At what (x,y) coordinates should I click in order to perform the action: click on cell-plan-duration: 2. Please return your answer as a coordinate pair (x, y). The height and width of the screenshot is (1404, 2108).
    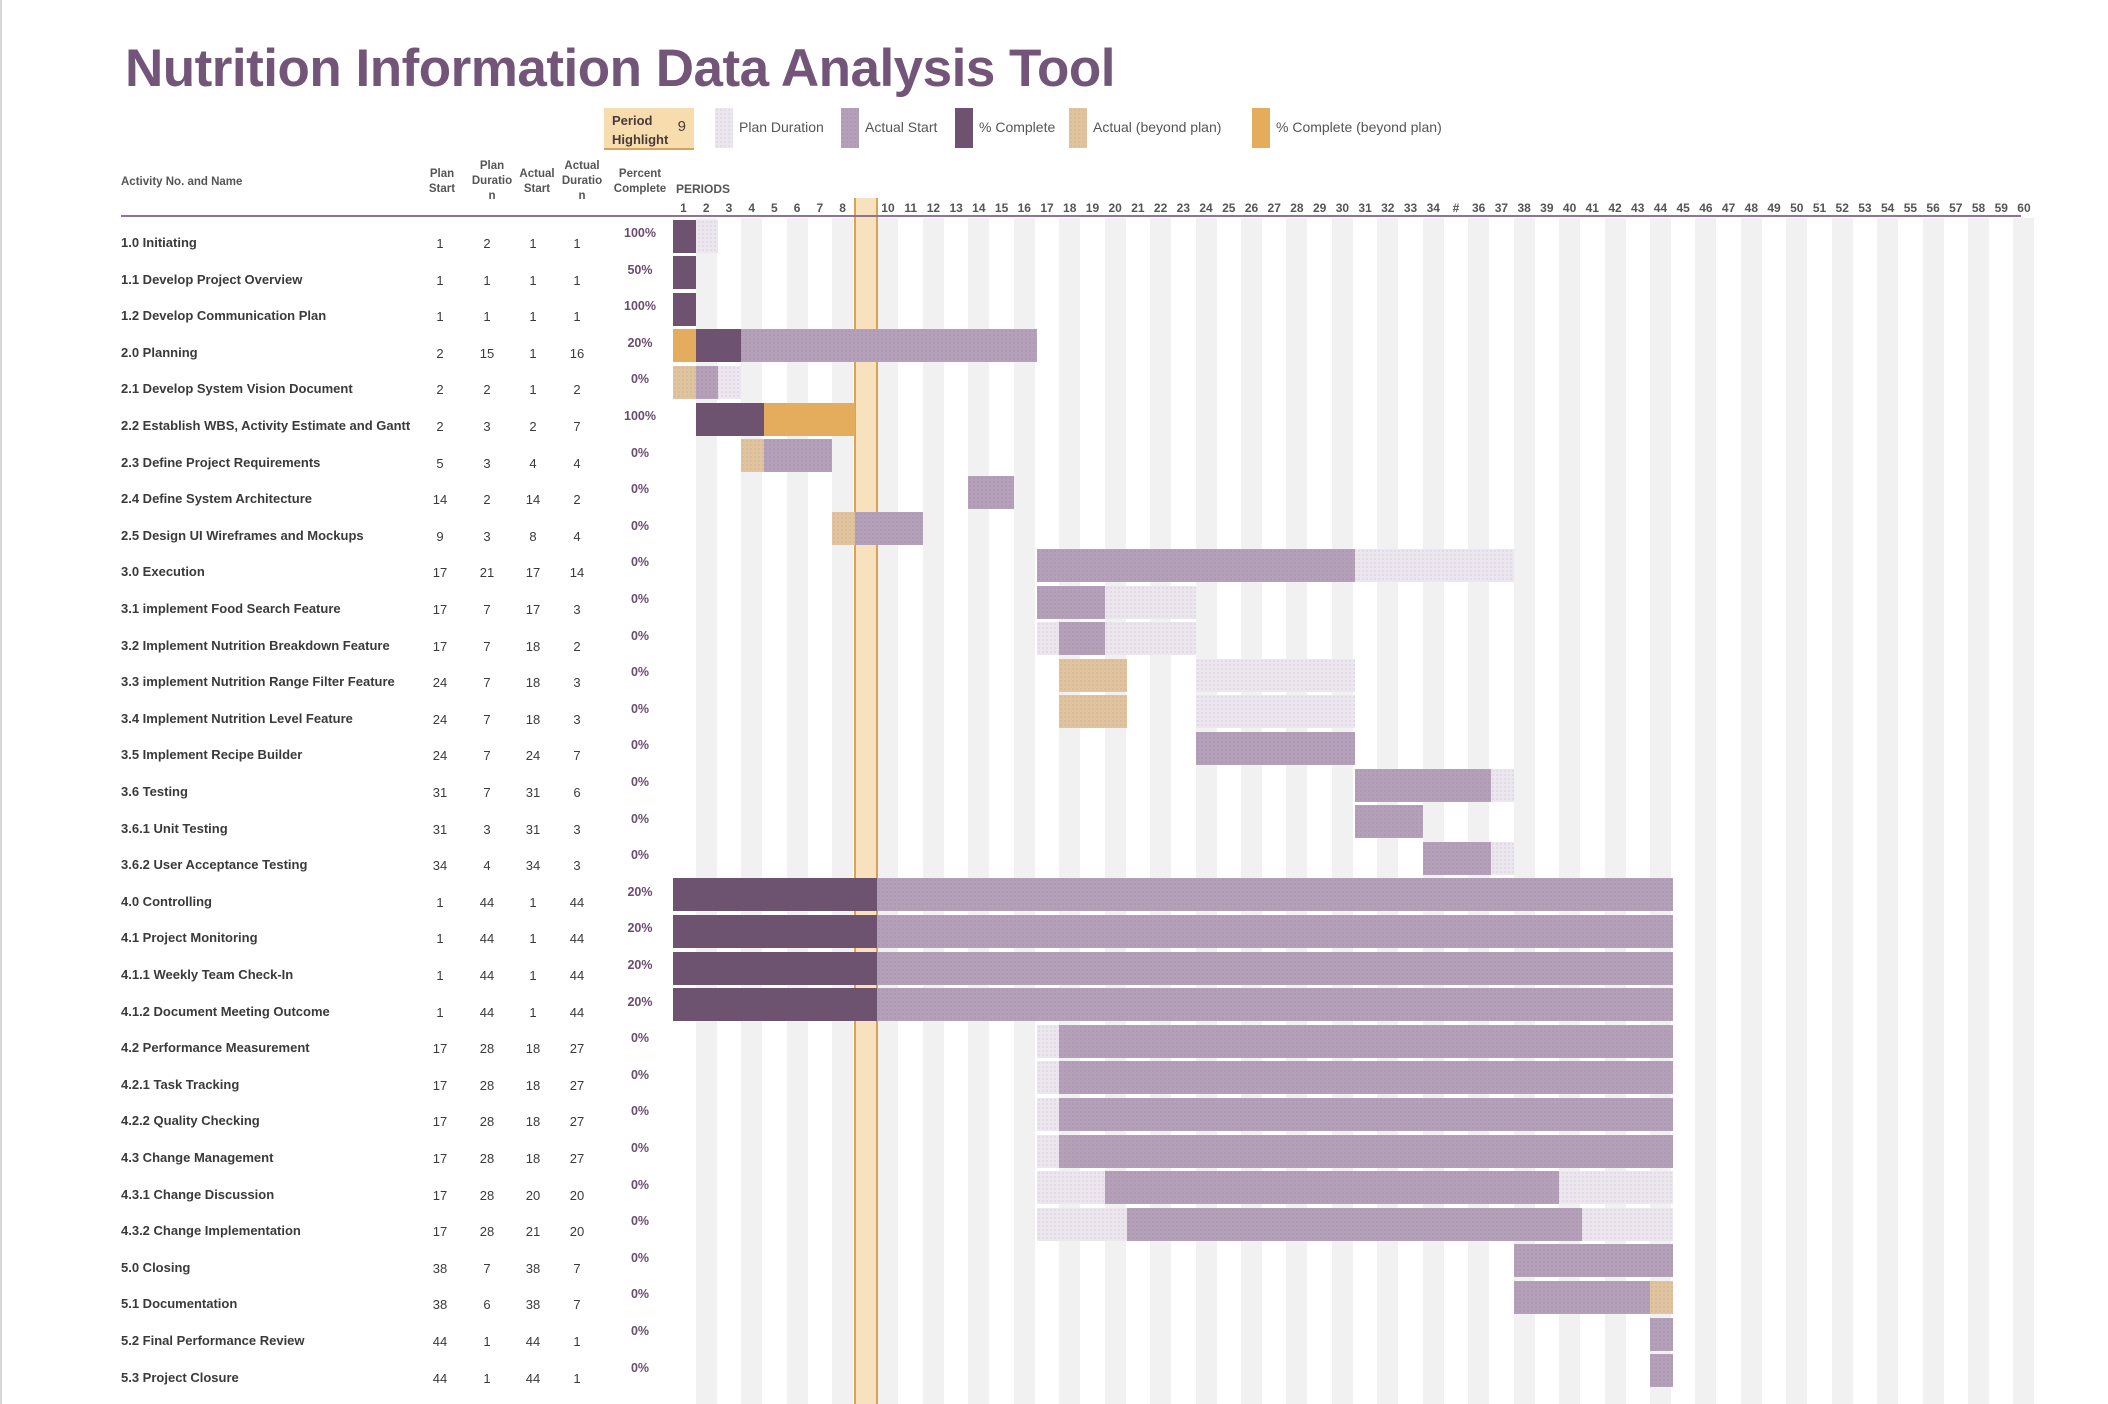
    Looking at the image, I should click on (487, 243).